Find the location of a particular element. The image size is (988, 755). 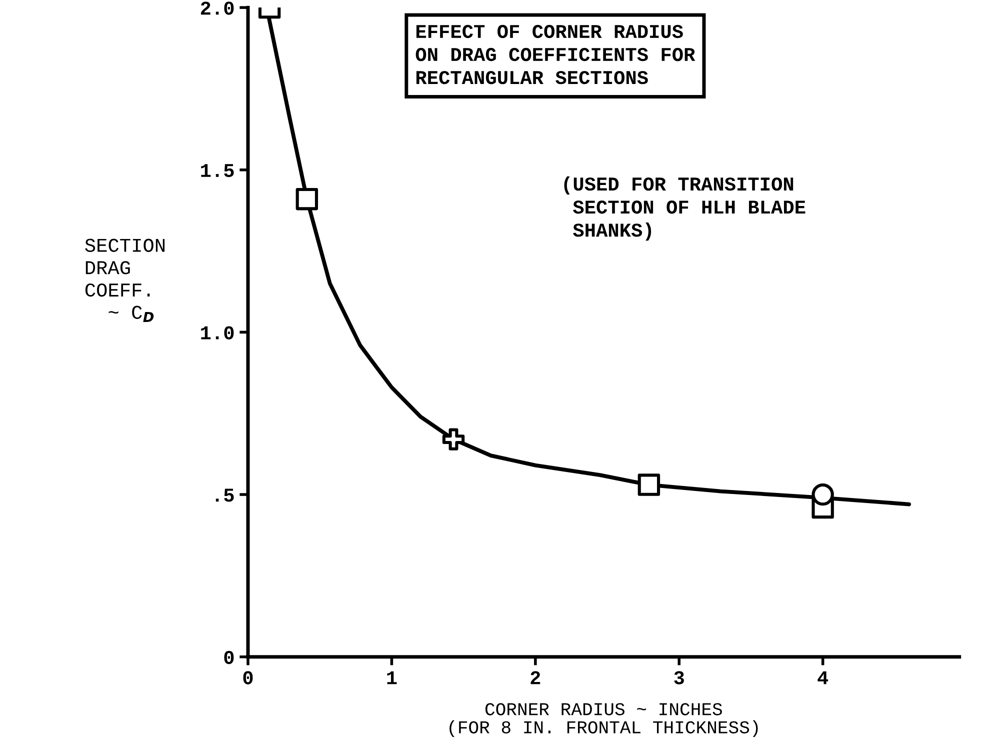

x-tick-label: 3 is located at coordinates (679, 677).